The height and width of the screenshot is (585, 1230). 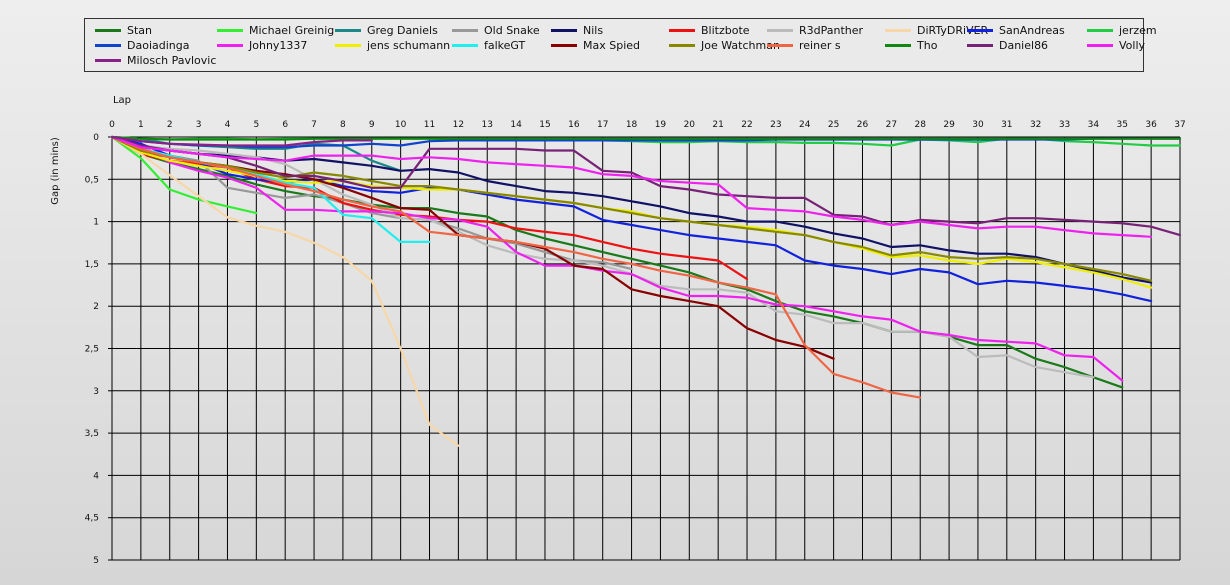 I want to click on legend-entry: Old Snake, so click(x=496, y=30).